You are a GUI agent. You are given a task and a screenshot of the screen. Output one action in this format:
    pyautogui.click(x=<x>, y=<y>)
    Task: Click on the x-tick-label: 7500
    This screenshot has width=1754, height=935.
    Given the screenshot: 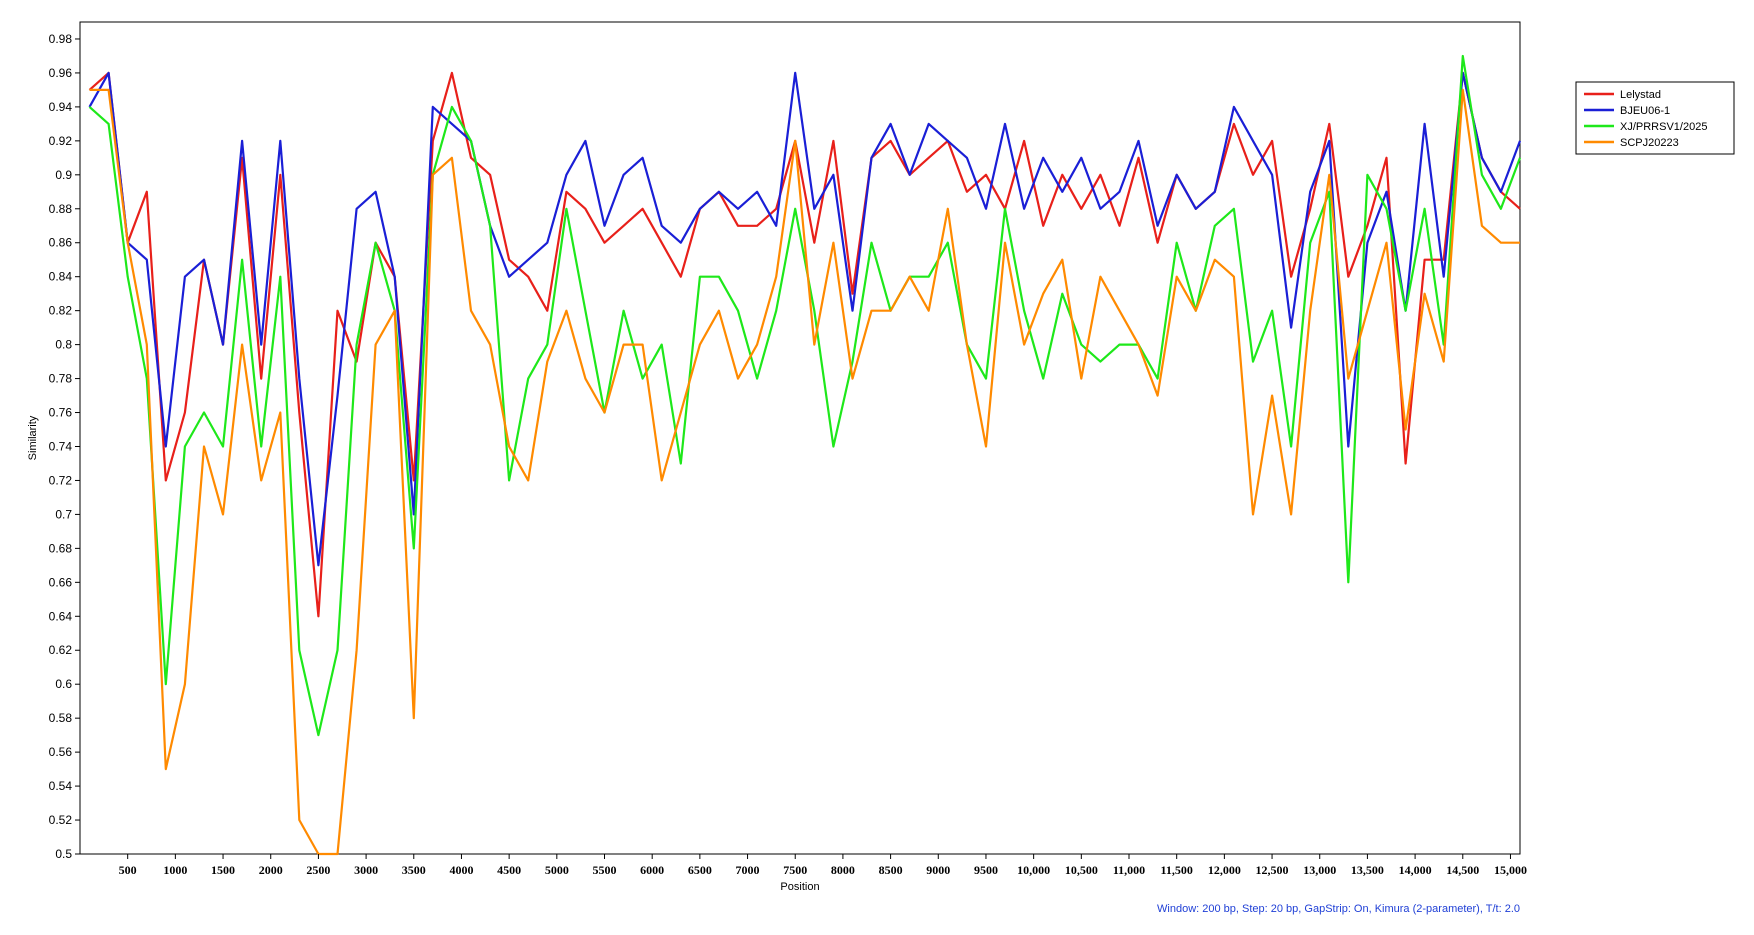 What is the action you would take?
    pyautogui.click(x=795, y=870)
    